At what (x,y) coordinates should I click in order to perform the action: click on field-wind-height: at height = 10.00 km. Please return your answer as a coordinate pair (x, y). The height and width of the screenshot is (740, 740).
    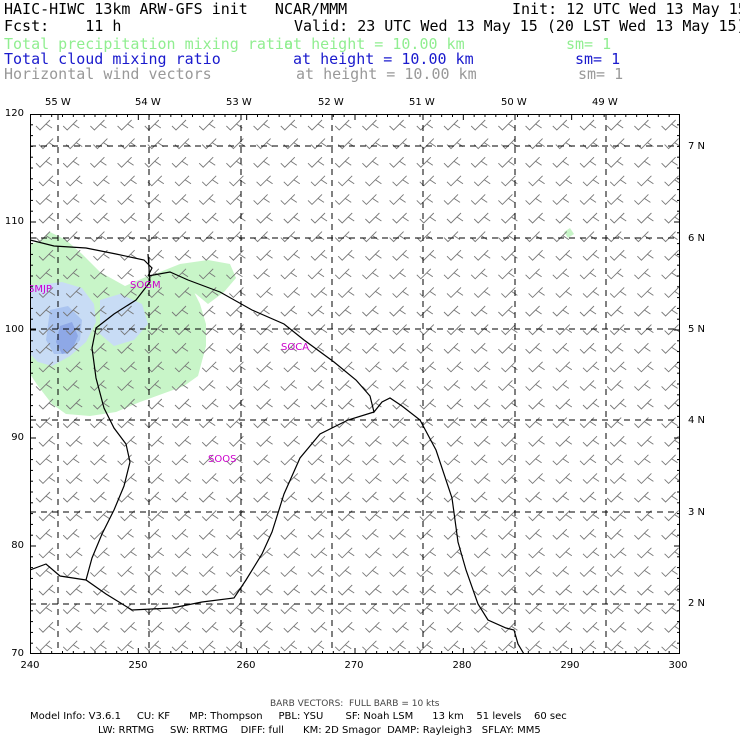
    Looking at the image, I should click on (386, 74).